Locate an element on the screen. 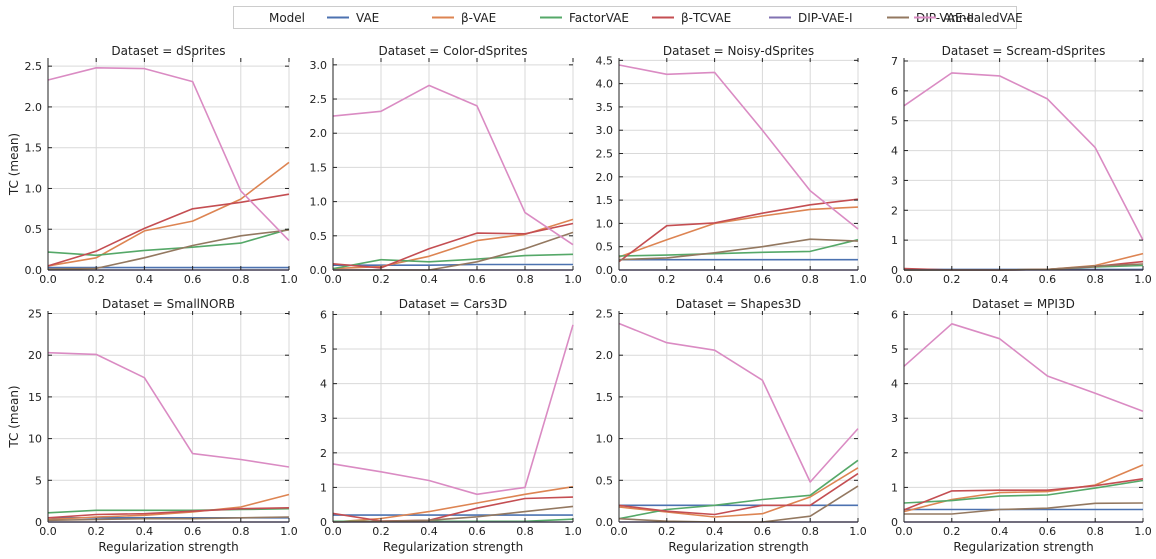 The width and height of the screenshot is (1156, 559). legend-title: Model is located at coordinates (287, 18).